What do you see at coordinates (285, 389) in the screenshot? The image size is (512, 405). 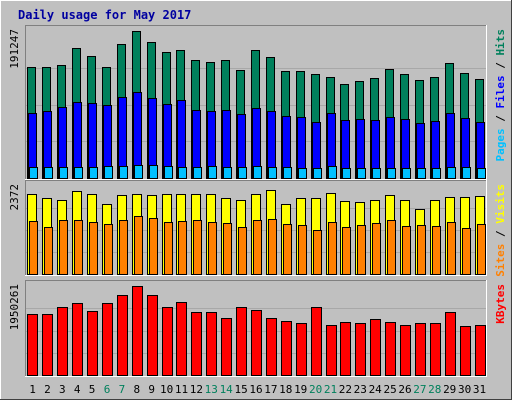 I see `x-tick-label-day-18: 18` at bounding box center [285, 389].